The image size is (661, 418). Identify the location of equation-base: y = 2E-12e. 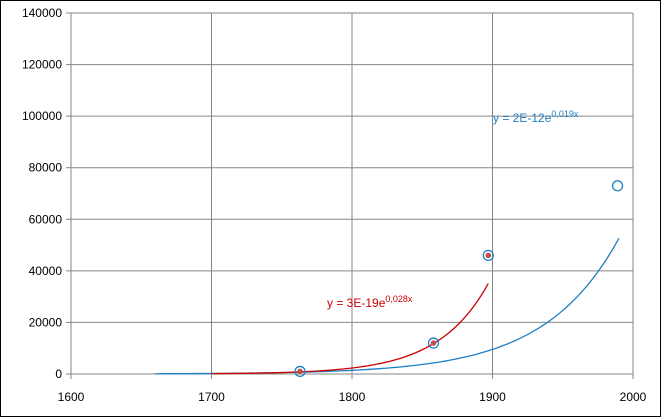
(522, 118).